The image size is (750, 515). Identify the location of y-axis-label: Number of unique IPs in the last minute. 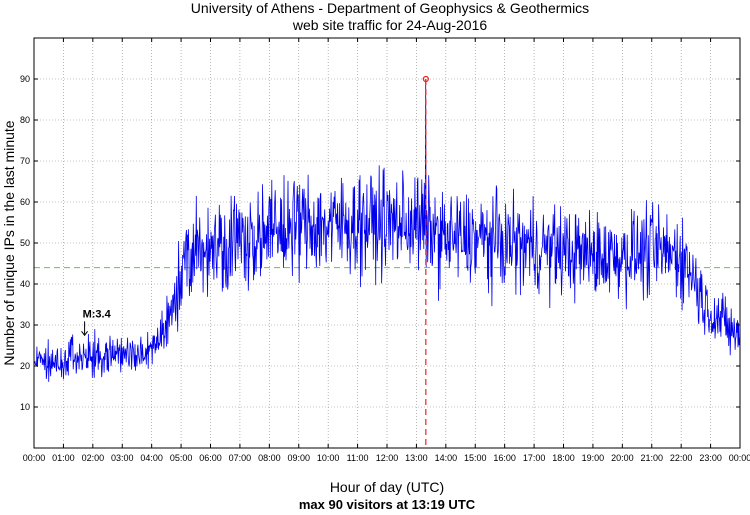
(9, 242).